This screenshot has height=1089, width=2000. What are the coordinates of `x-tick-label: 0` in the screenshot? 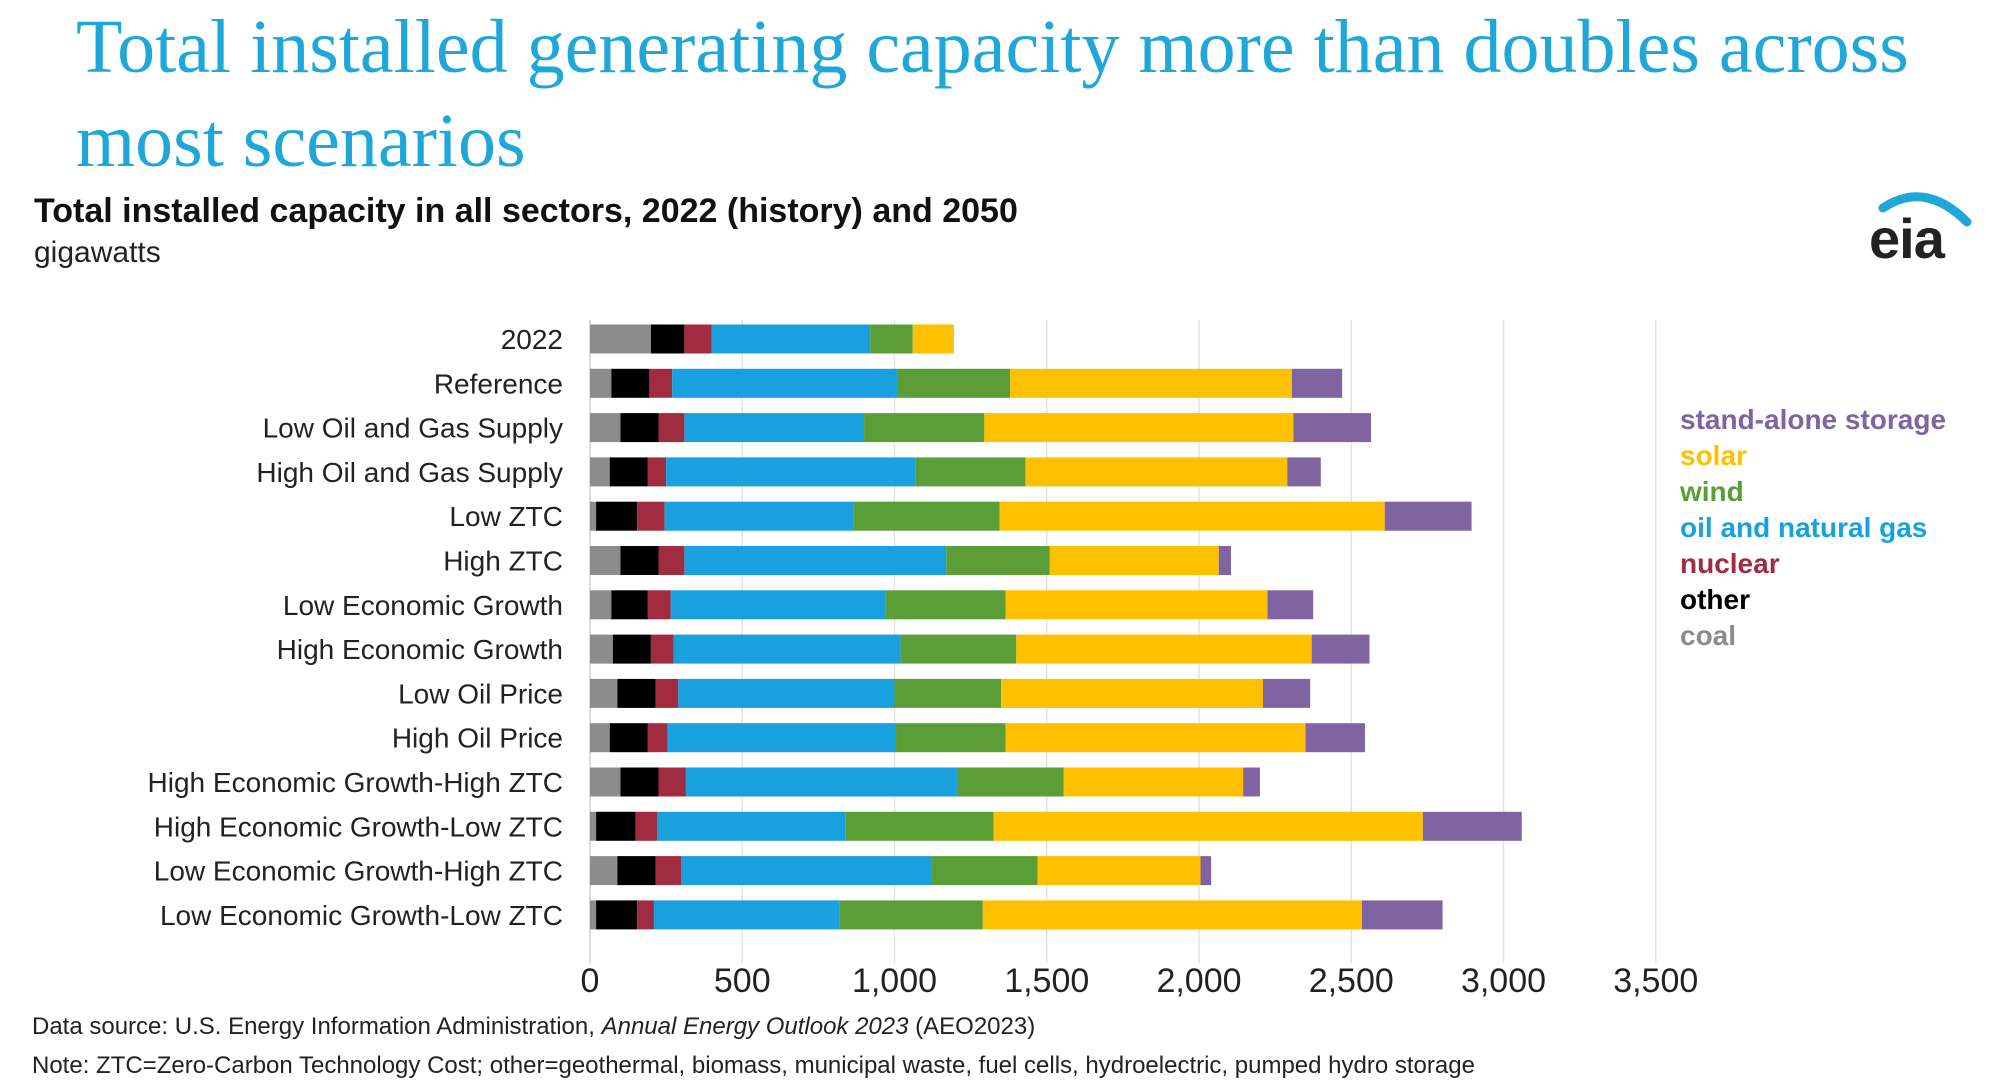 It's located at (590, 981).